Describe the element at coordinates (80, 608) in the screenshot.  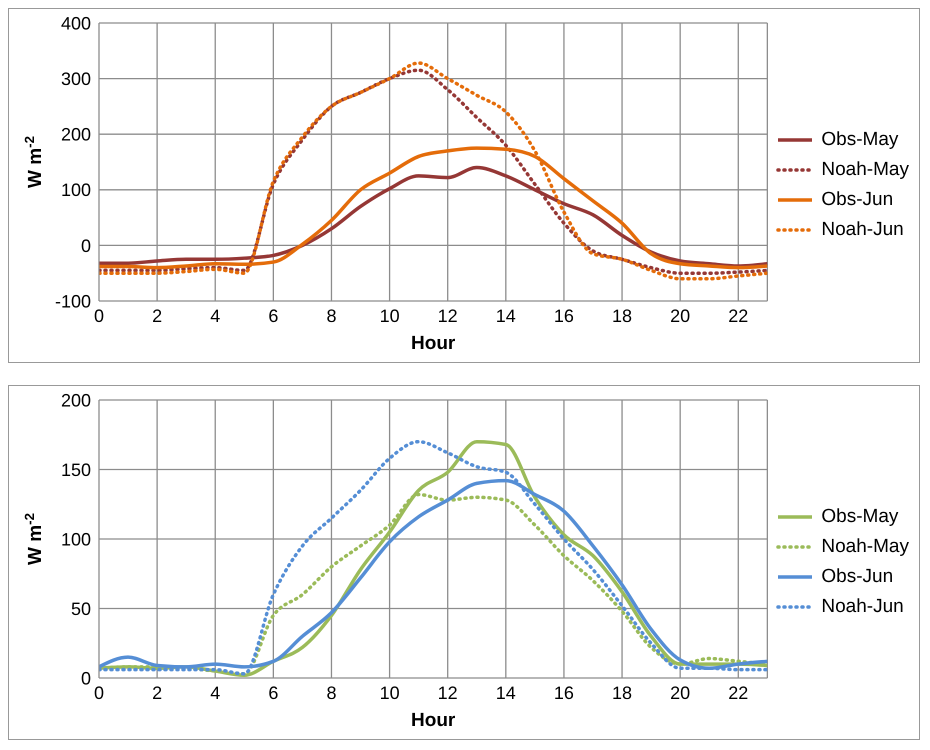
I see `y-tick-label: 50` at that location.